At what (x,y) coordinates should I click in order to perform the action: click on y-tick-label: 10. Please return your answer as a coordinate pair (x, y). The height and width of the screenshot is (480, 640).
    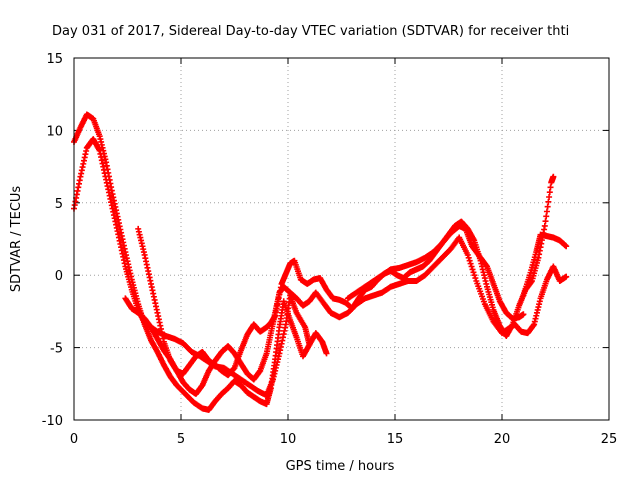
    Looking at the image, I should click on (54, 131).